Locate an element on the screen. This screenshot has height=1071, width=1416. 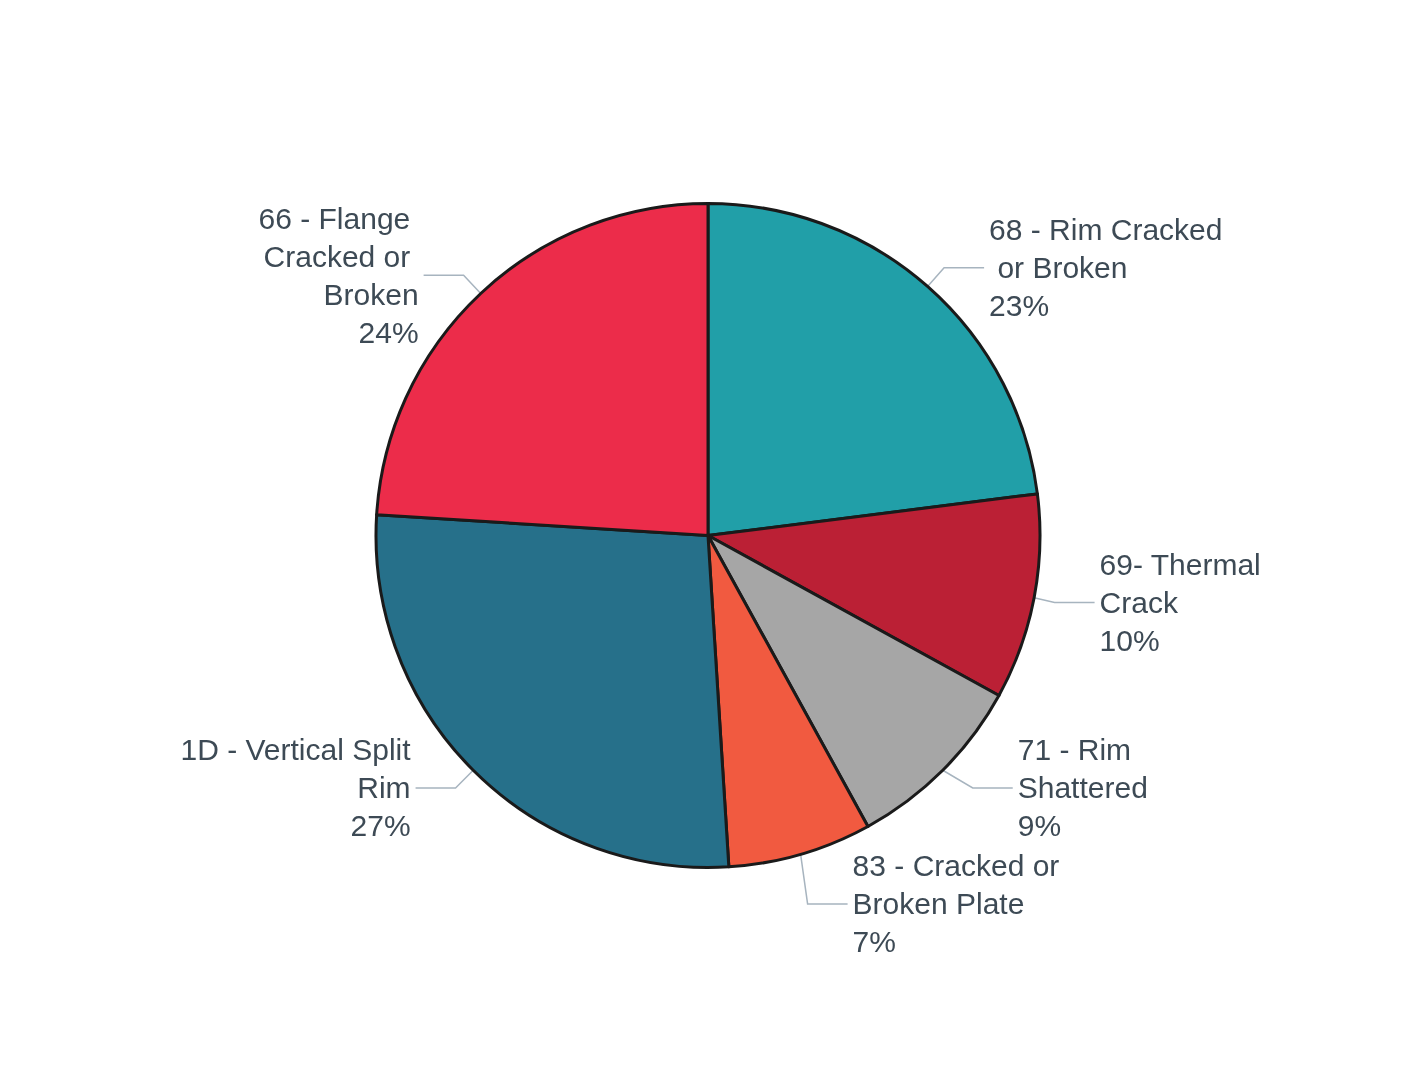
data-label: 10% is located at coordinates (1129, 640).